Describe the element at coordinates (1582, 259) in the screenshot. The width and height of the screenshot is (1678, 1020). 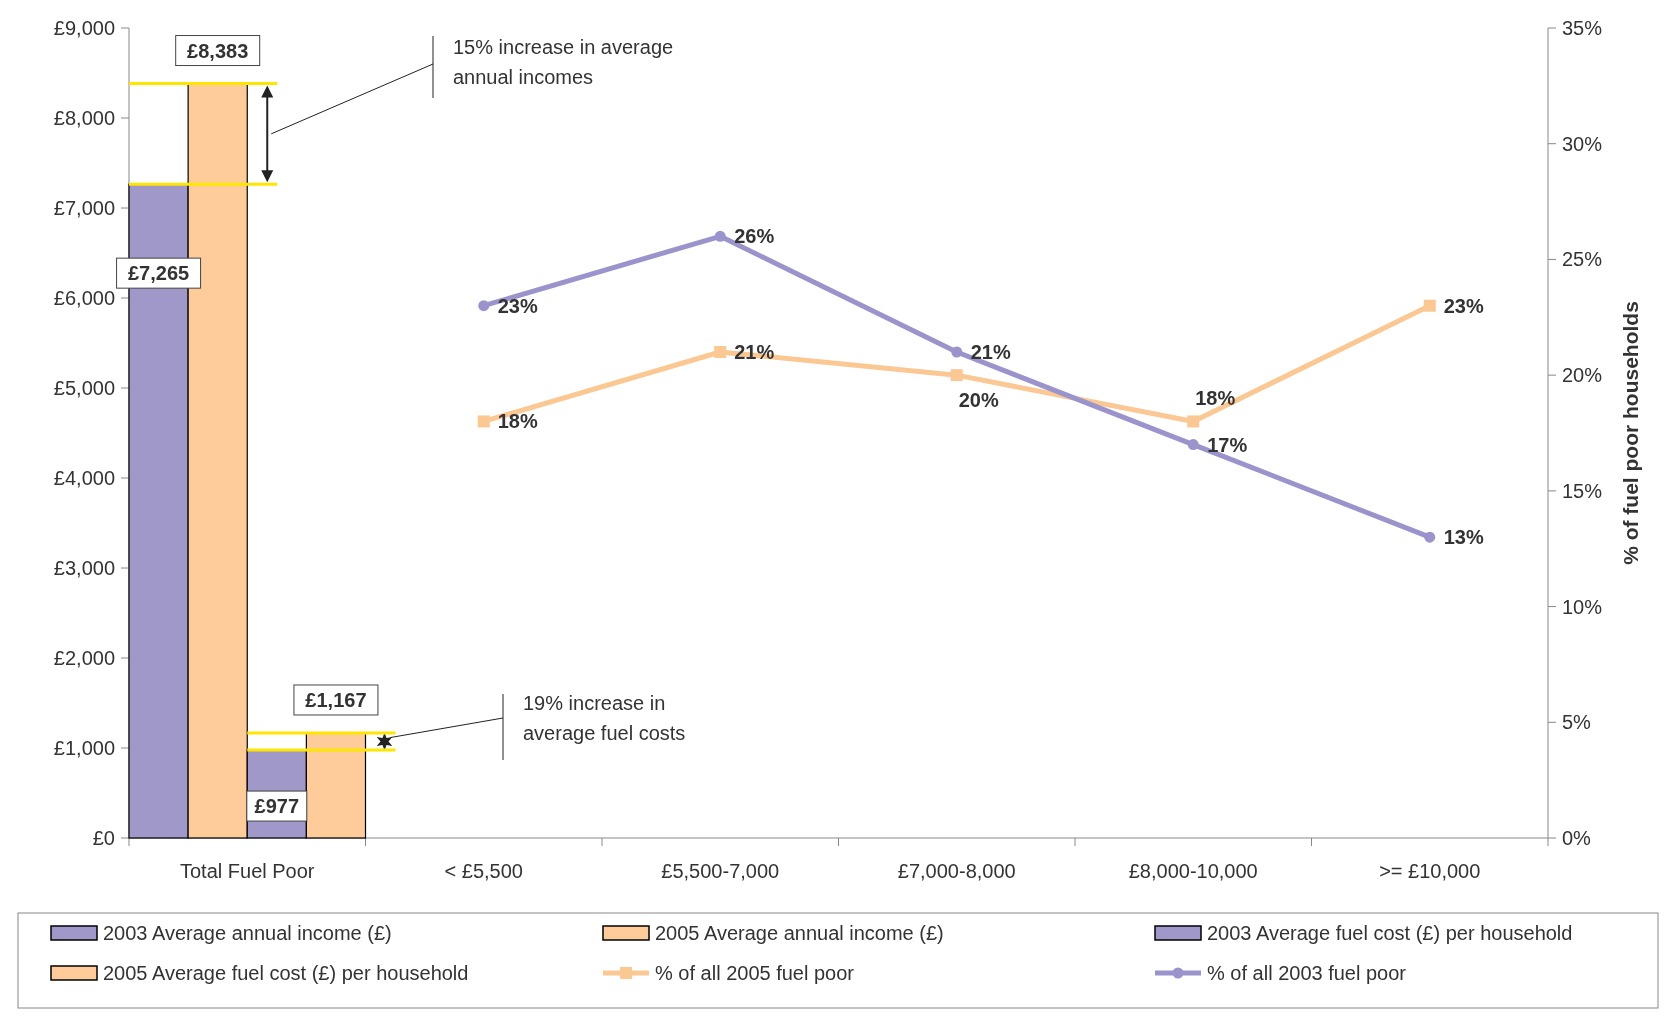
I see `y2-tick-label: 25%` at that location.